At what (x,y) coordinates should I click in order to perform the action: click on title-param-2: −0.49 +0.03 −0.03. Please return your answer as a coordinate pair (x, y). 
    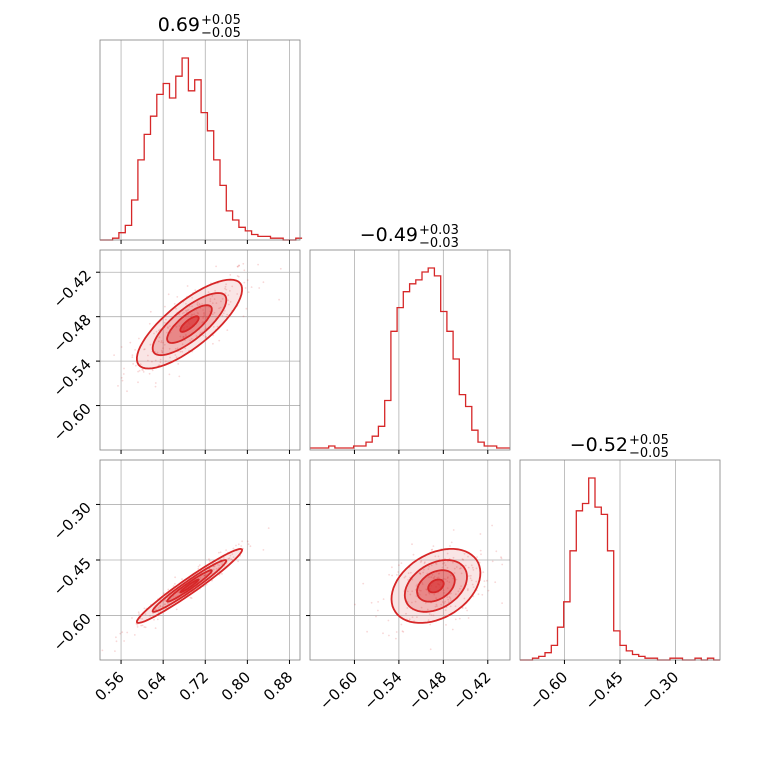
    Looking at the image, I should click on (409, 237).